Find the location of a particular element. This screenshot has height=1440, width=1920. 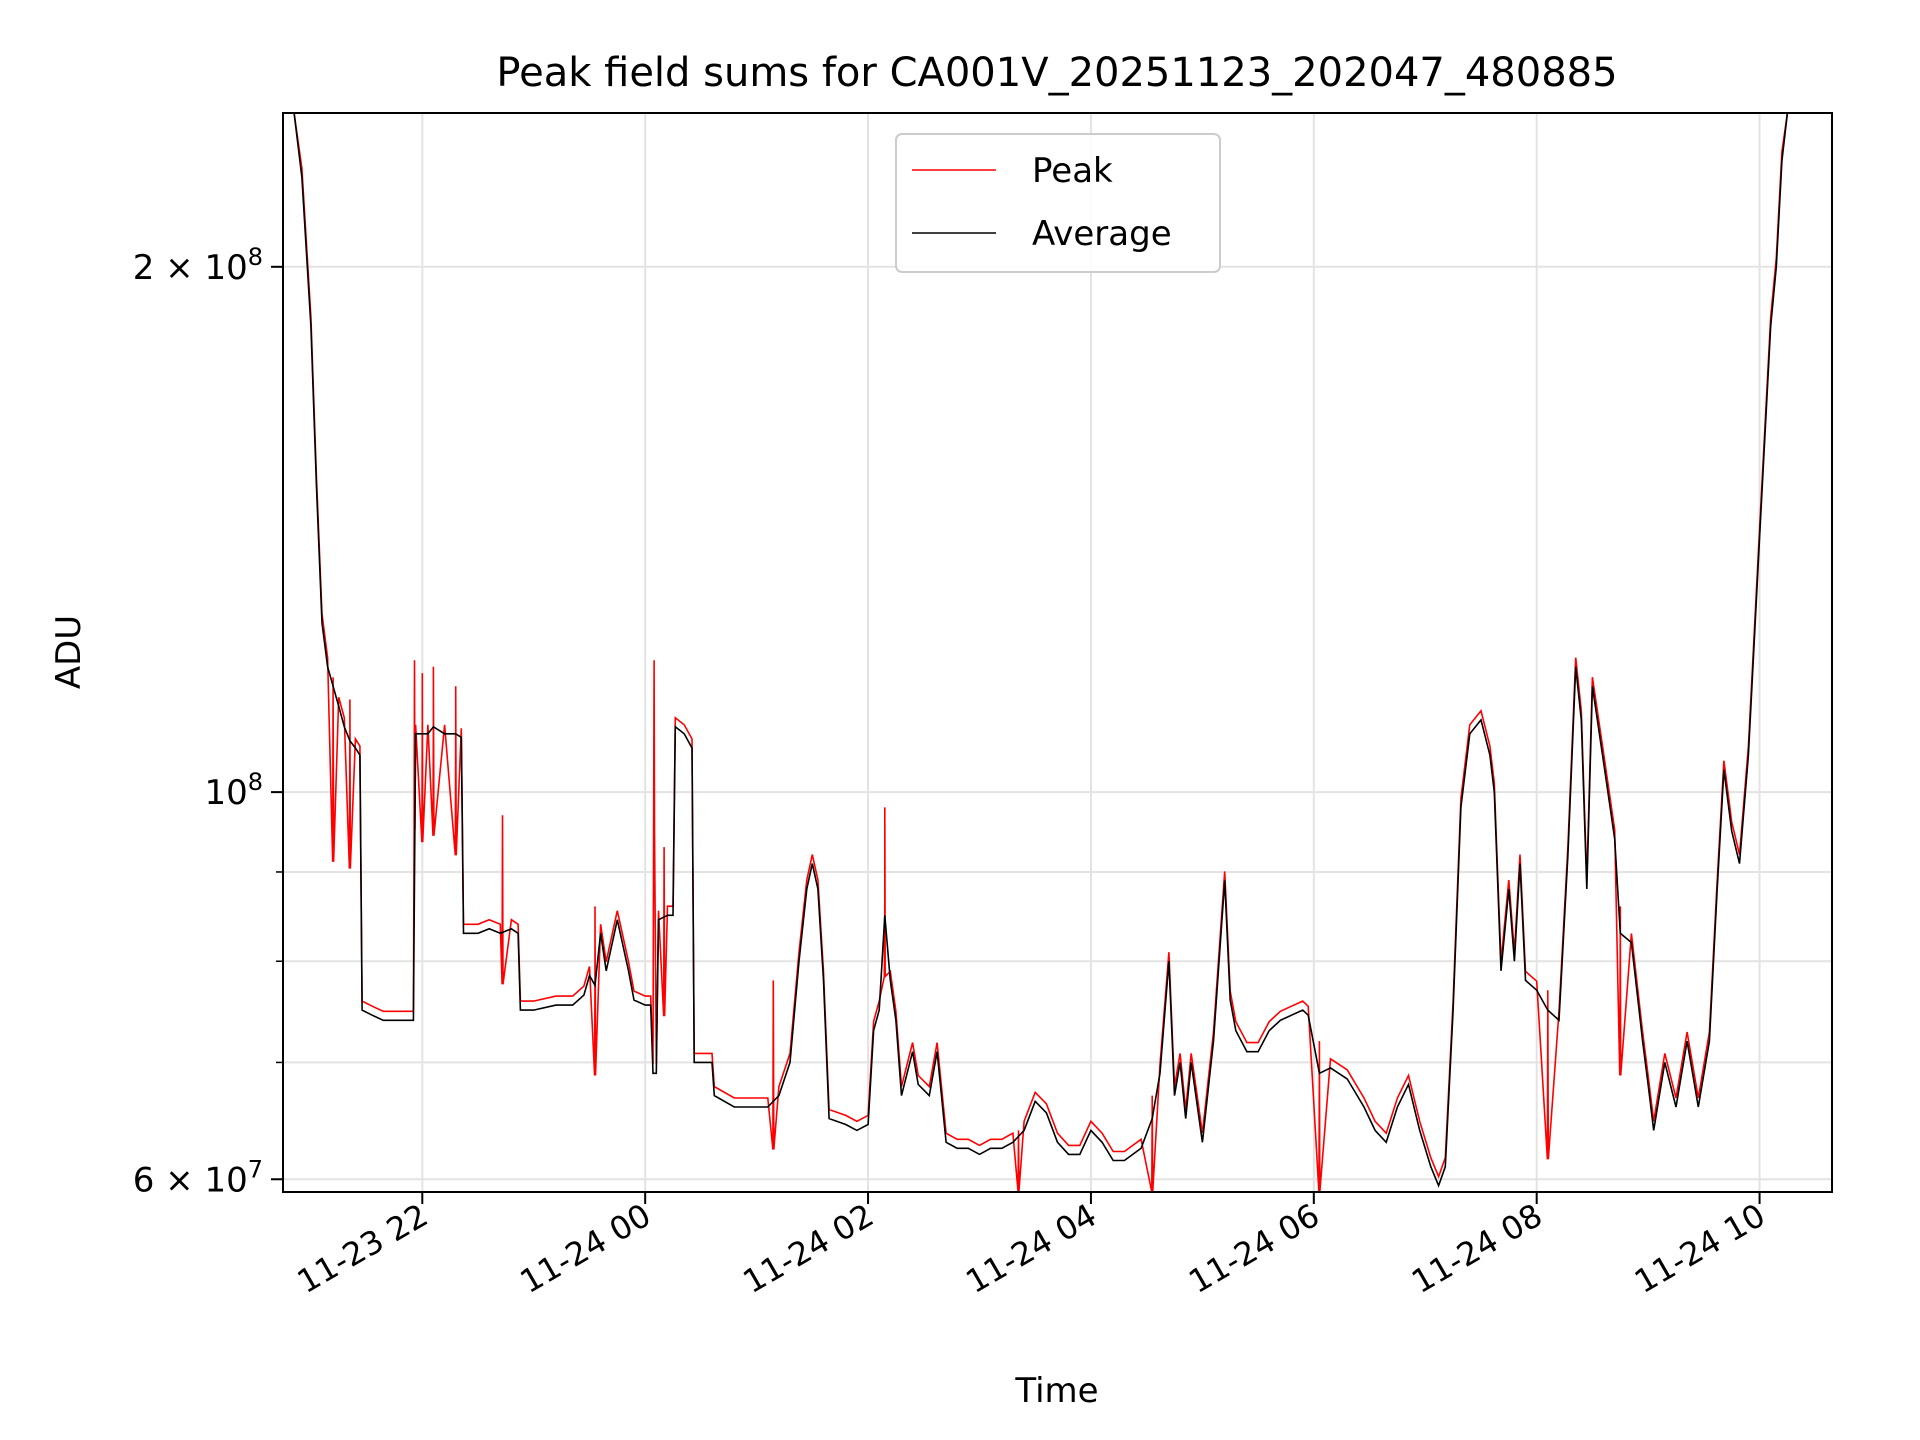

y-axis-label: ADU is located at coordinates (69, 652).